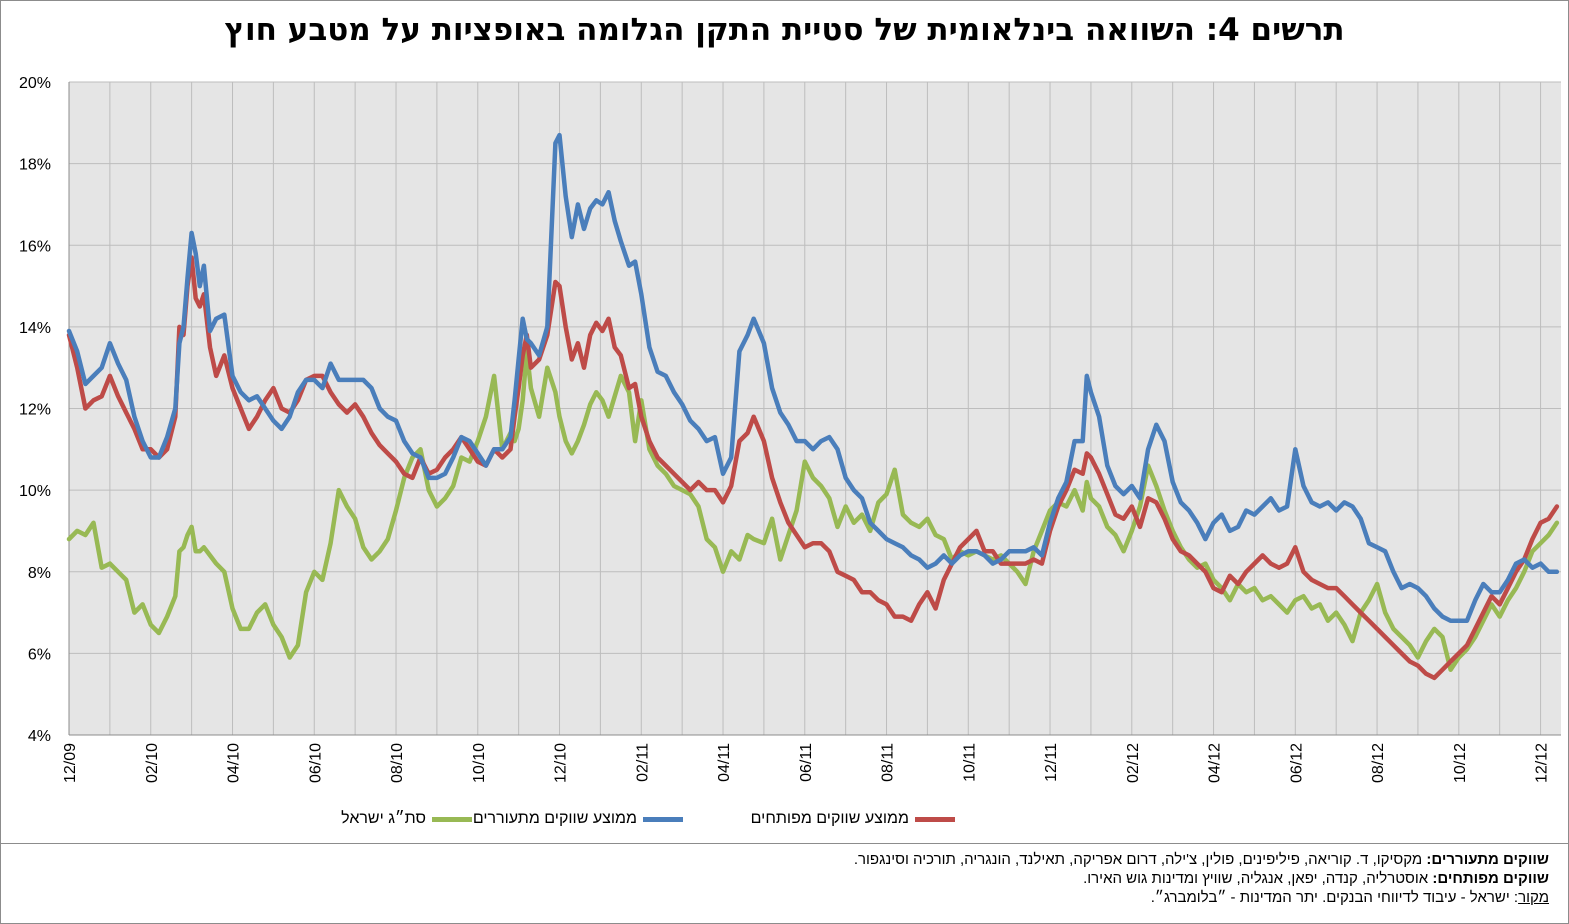 The width and height of the screenshot is (1569, 924). Describe the element at coordinates (1542, 763) in the screenshot. I see `x-tick-label: 12/12` at that location.